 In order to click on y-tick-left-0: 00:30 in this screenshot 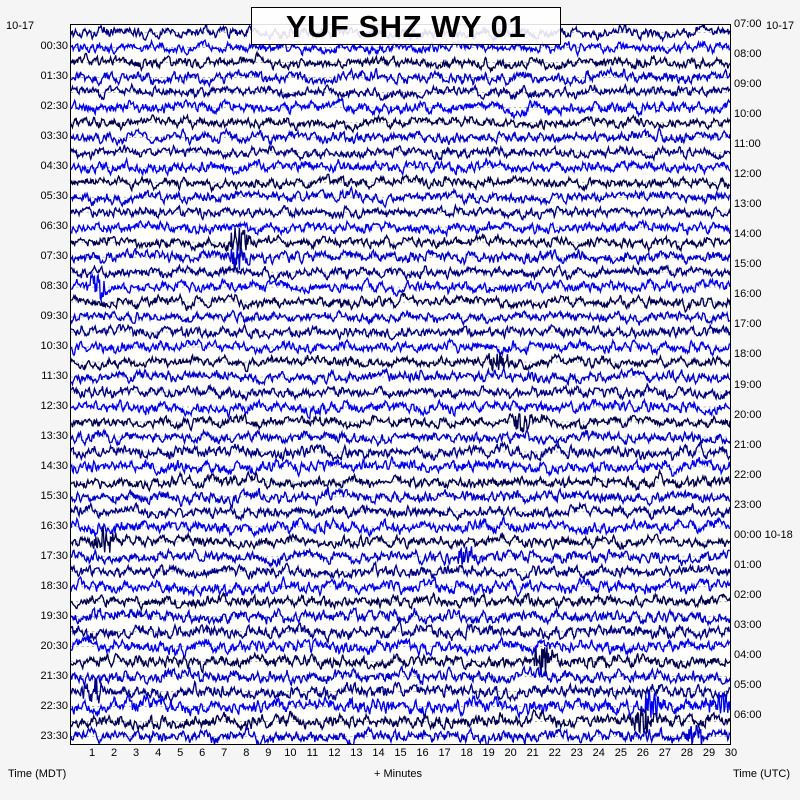, I will do `click(54, 45)`.